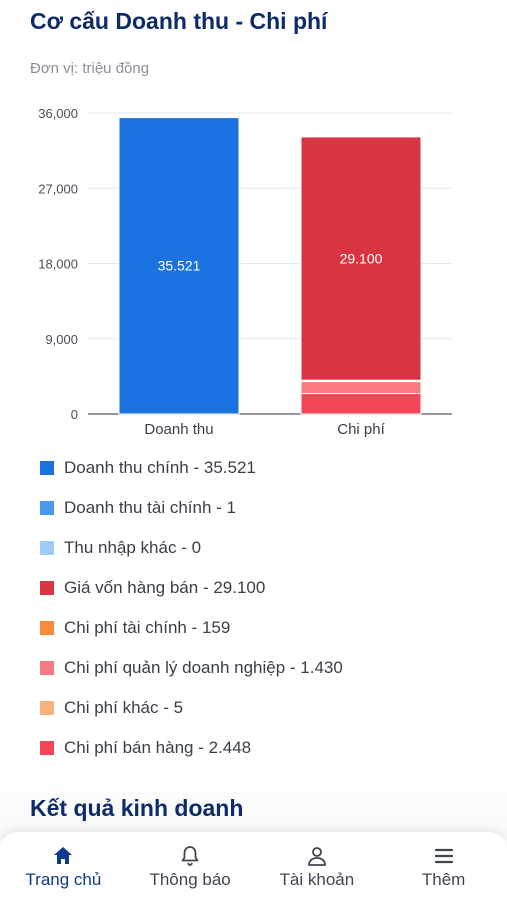 This screenshot has width=507, height=900. I want to click on y-tick-label: 0, so click(74, 414).